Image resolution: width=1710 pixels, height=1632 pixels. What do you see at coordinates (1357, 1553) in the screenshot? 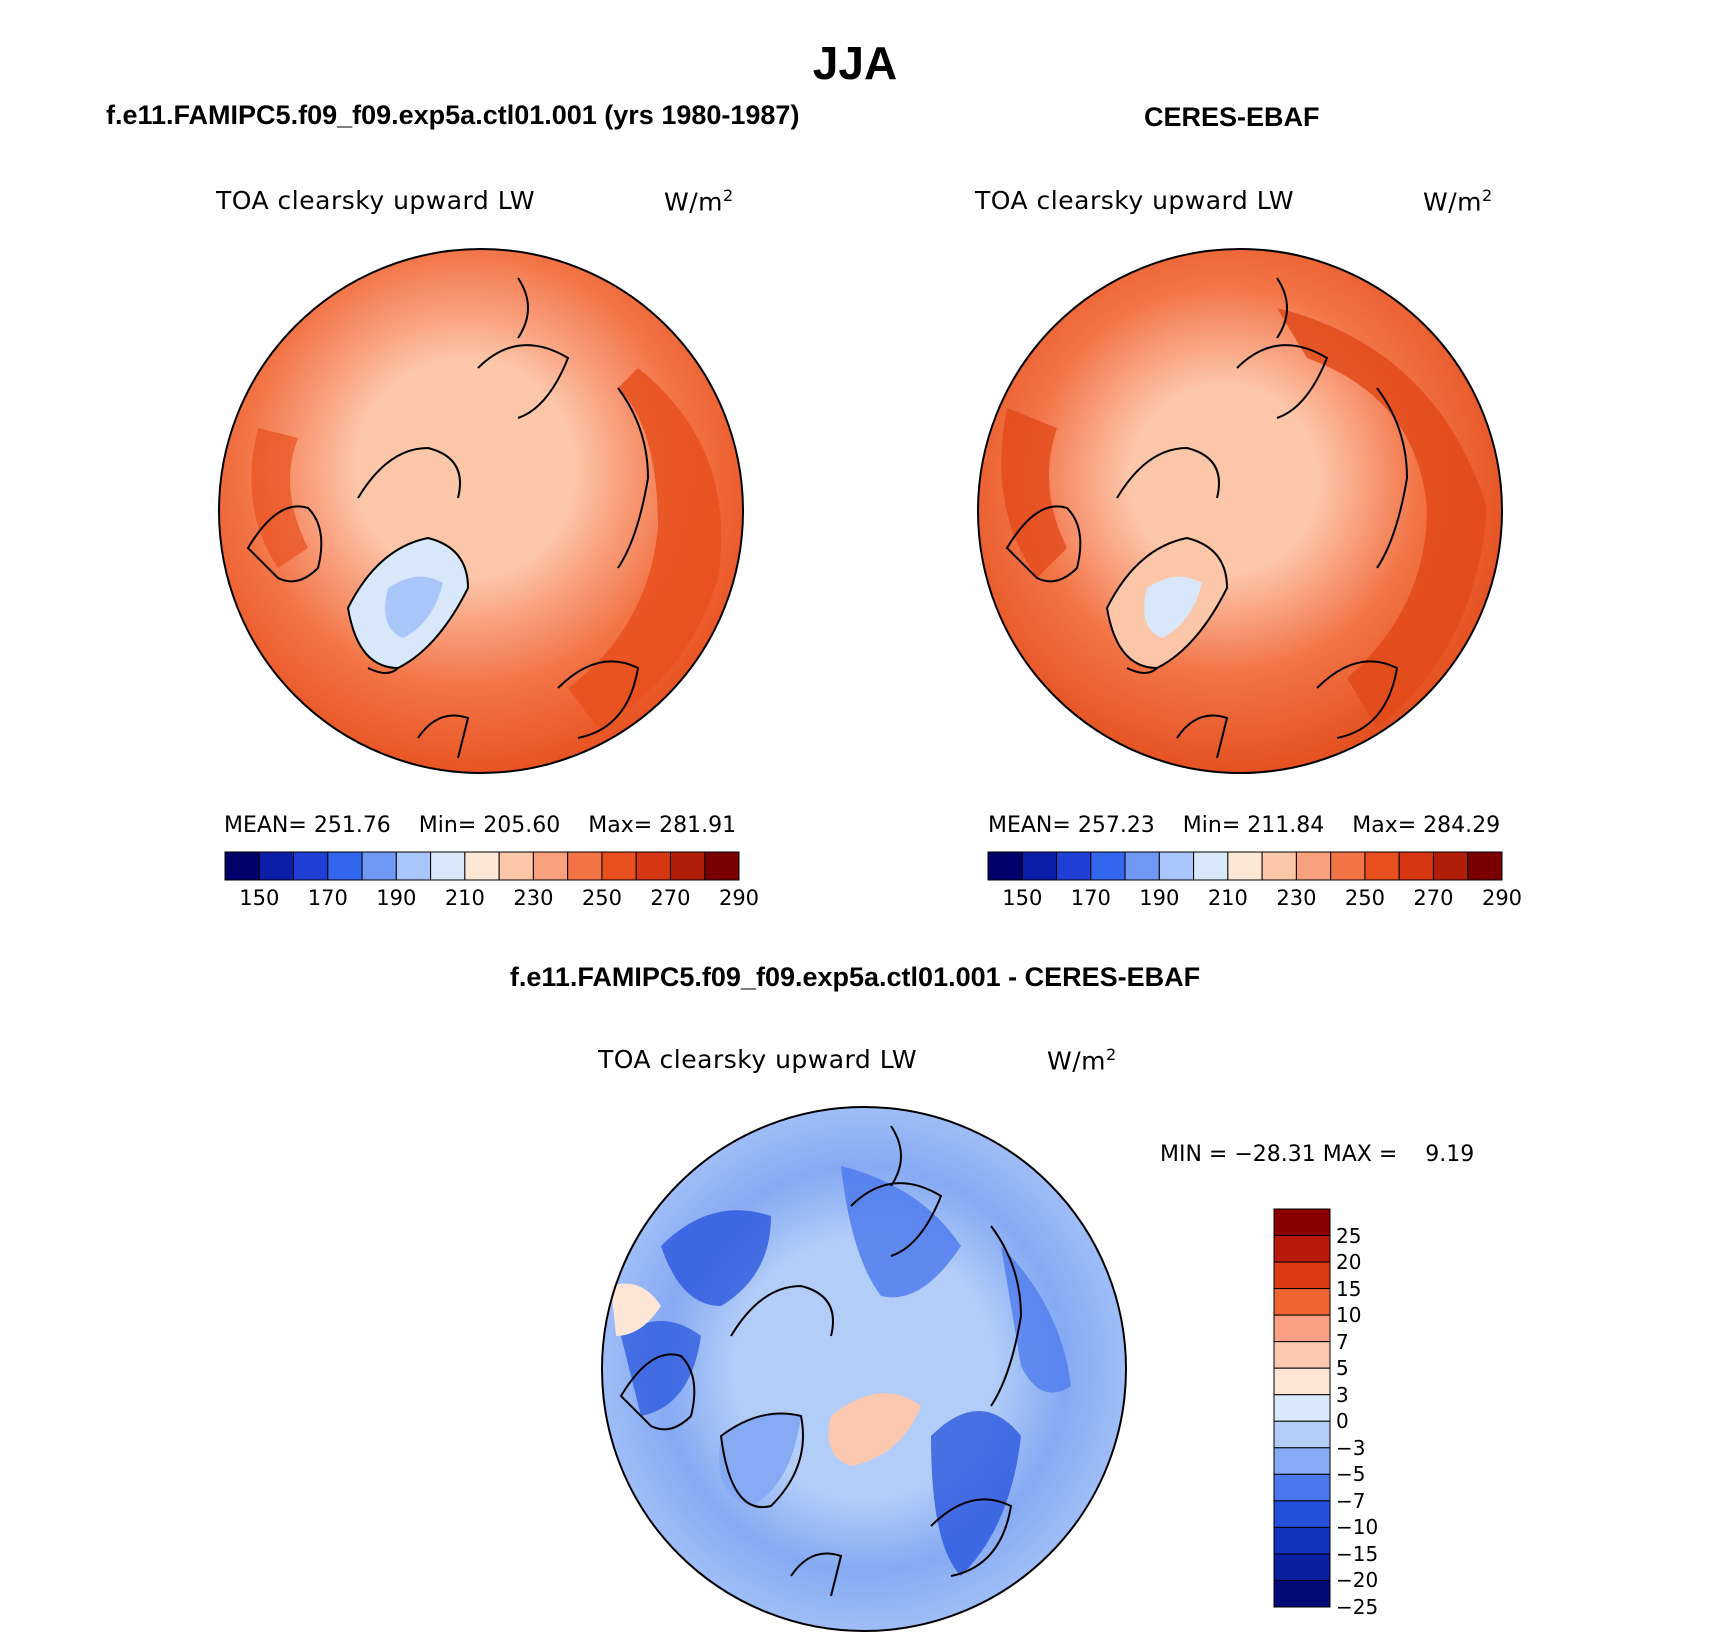
I see `diff-colorbar-tick-label: −15` at bounding box center [1357, 1553].